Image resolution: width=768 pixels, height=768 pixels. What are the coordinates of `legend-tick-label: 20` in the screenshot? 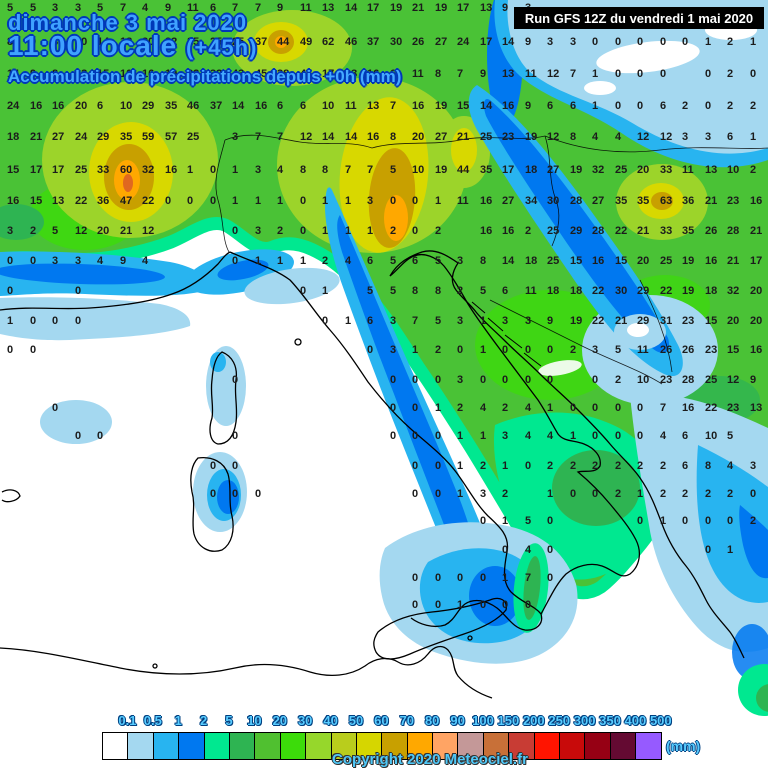 It's located at (280, 720).